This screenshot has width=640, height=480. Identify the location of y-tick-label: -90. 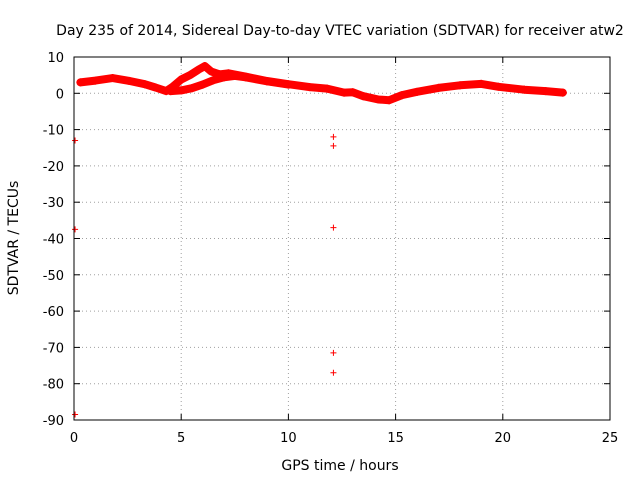
(53, 421).